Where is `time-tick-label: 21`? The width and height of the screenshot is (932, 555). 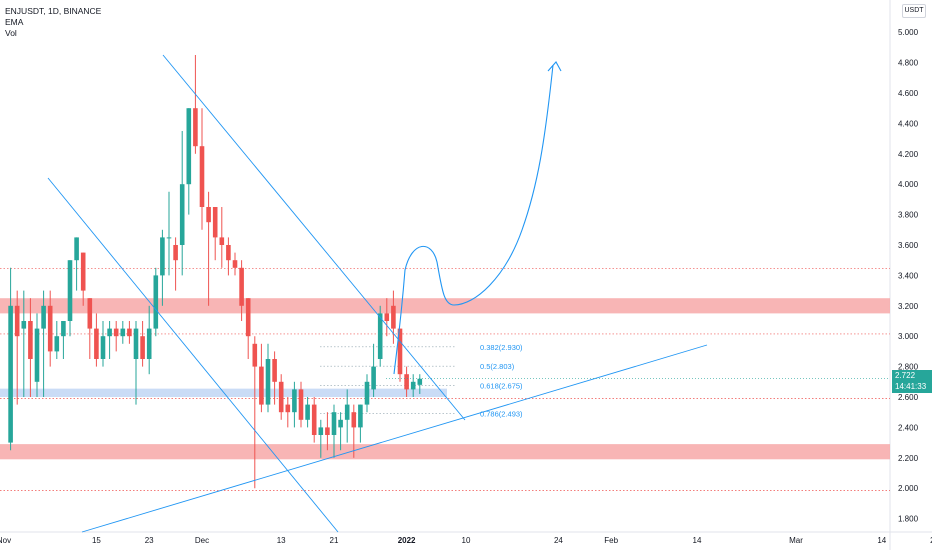
time-tick-label: 21 is located at coordinates (334, 540).